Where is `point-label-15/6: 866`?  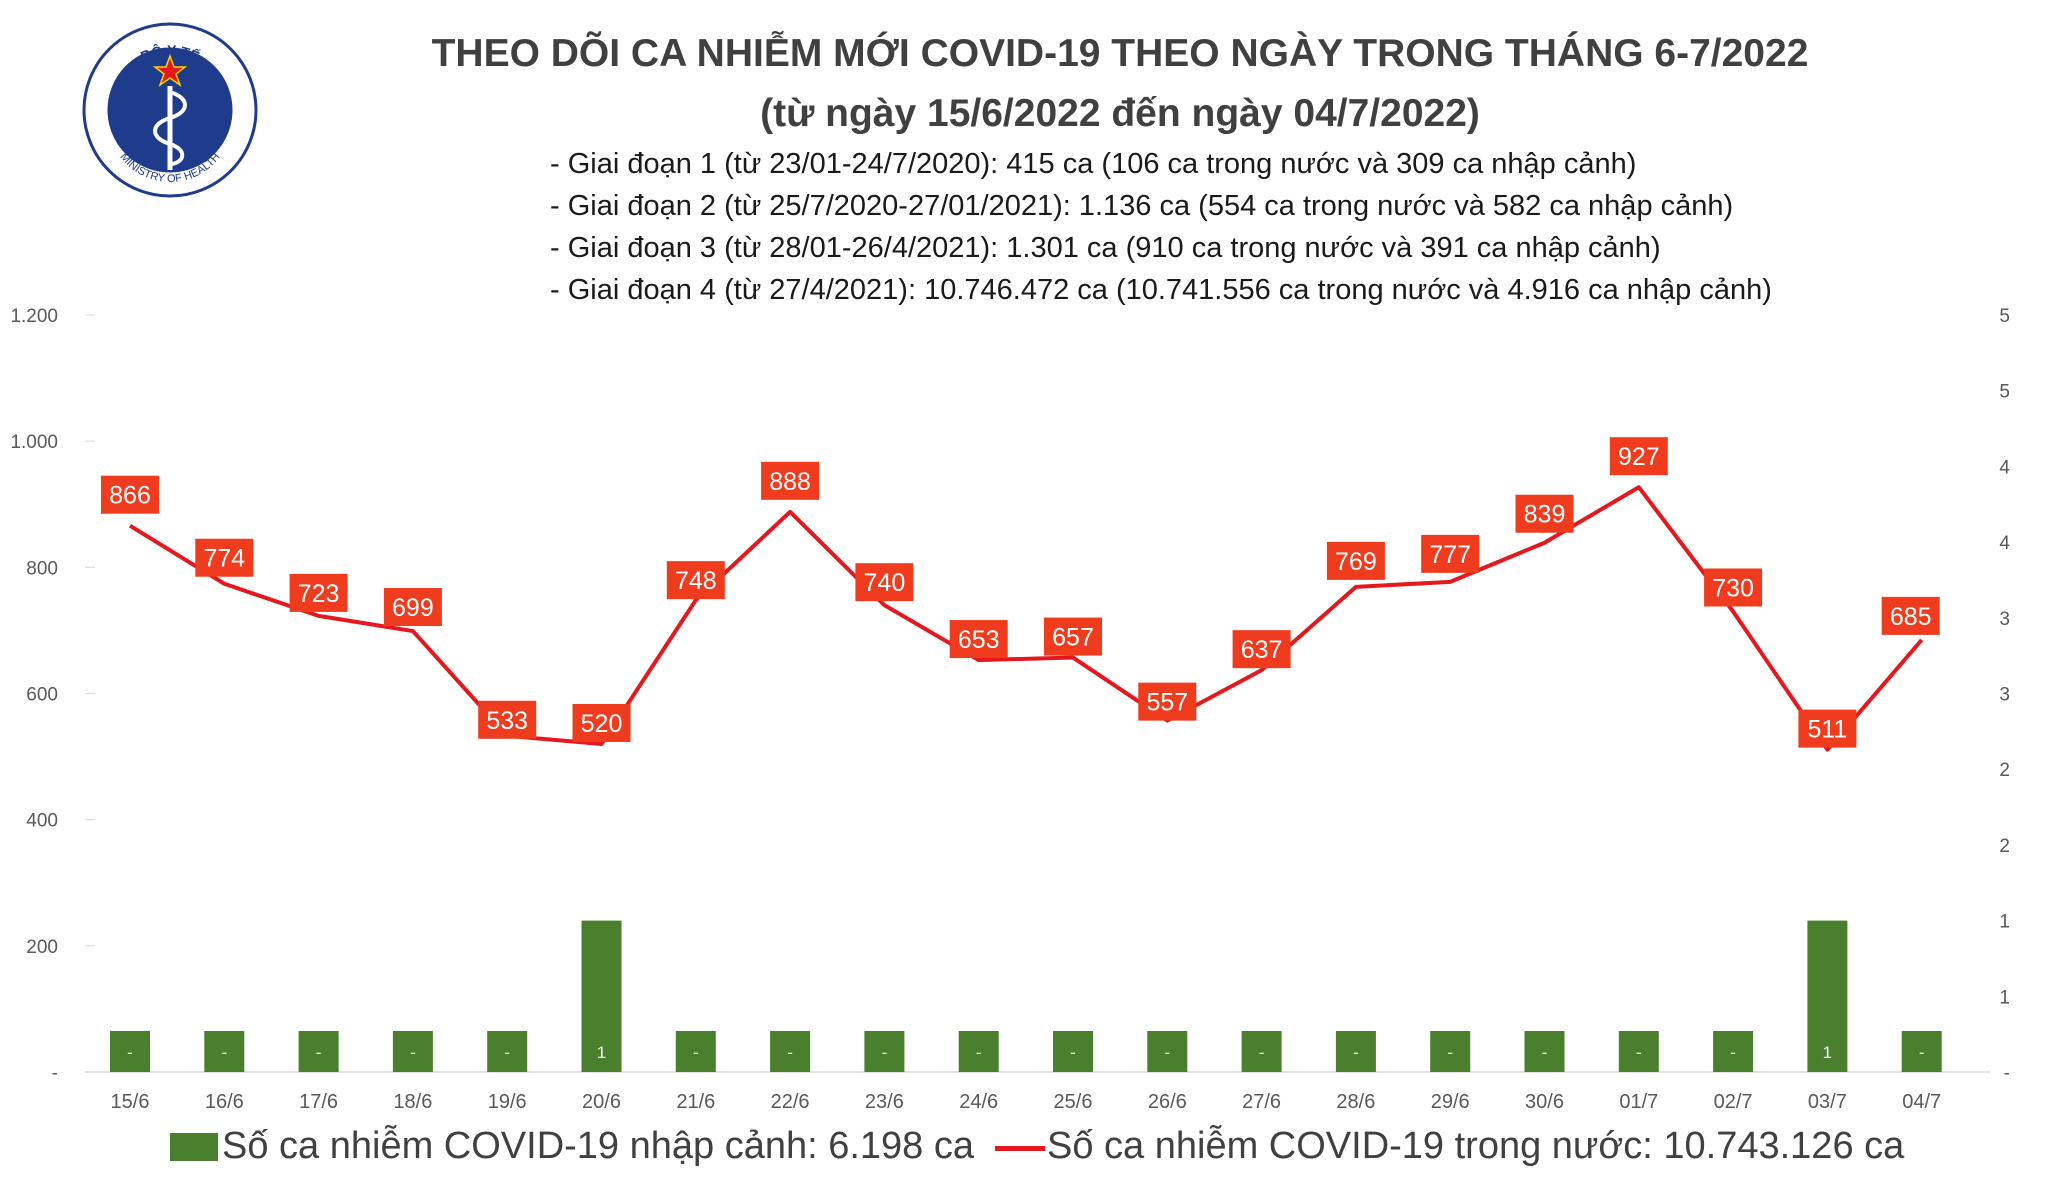 point-label-15/6: 866 is located at coordinates (130, 494).